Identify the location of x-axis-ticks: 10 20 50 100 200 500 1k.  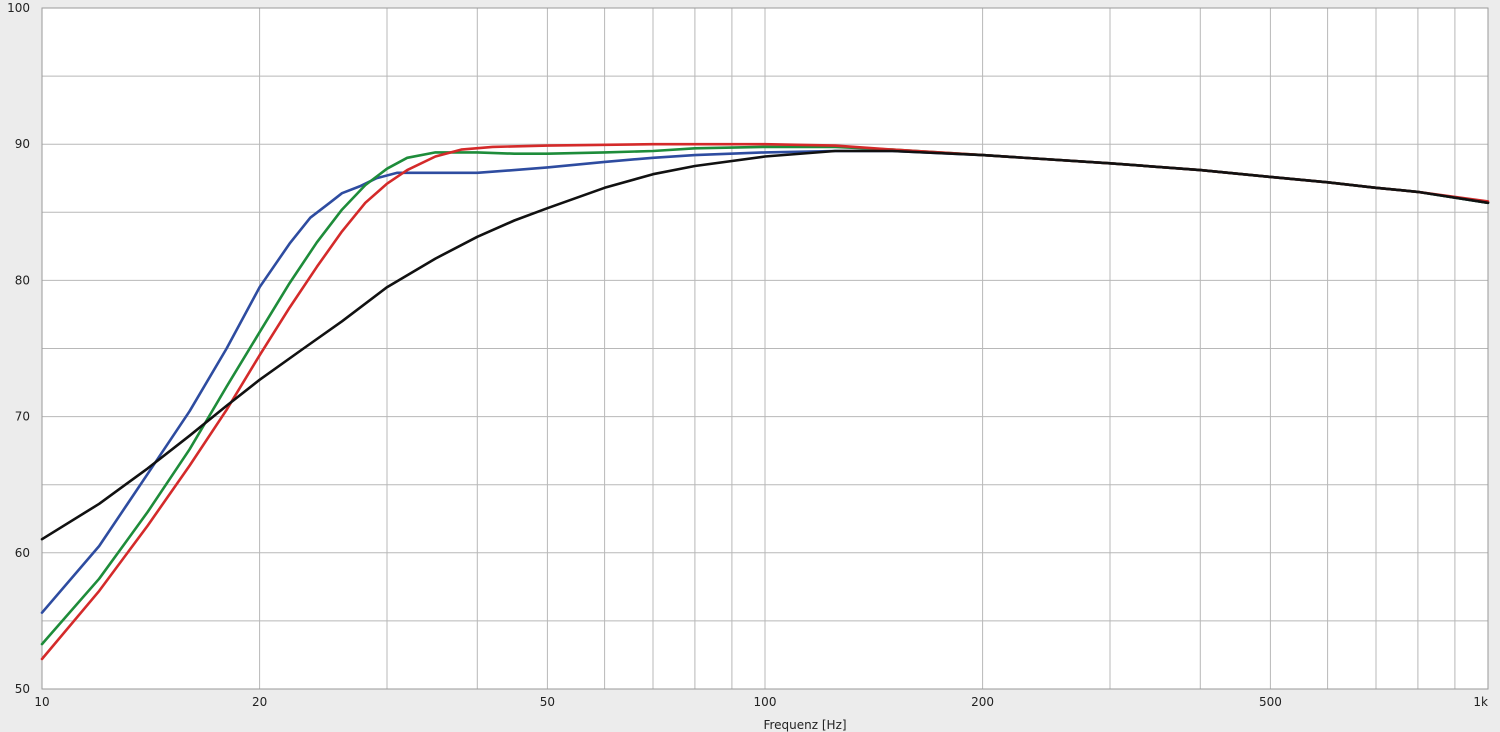
(761, 702).